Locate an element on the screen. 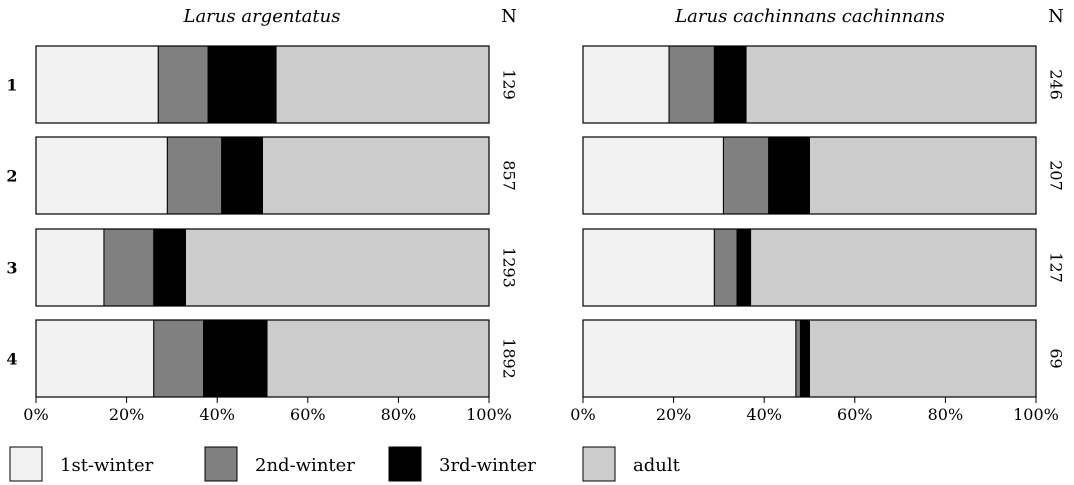 This screenshot has width=1074, height=485. row-label: 1 is located at coordinates (11, 85).